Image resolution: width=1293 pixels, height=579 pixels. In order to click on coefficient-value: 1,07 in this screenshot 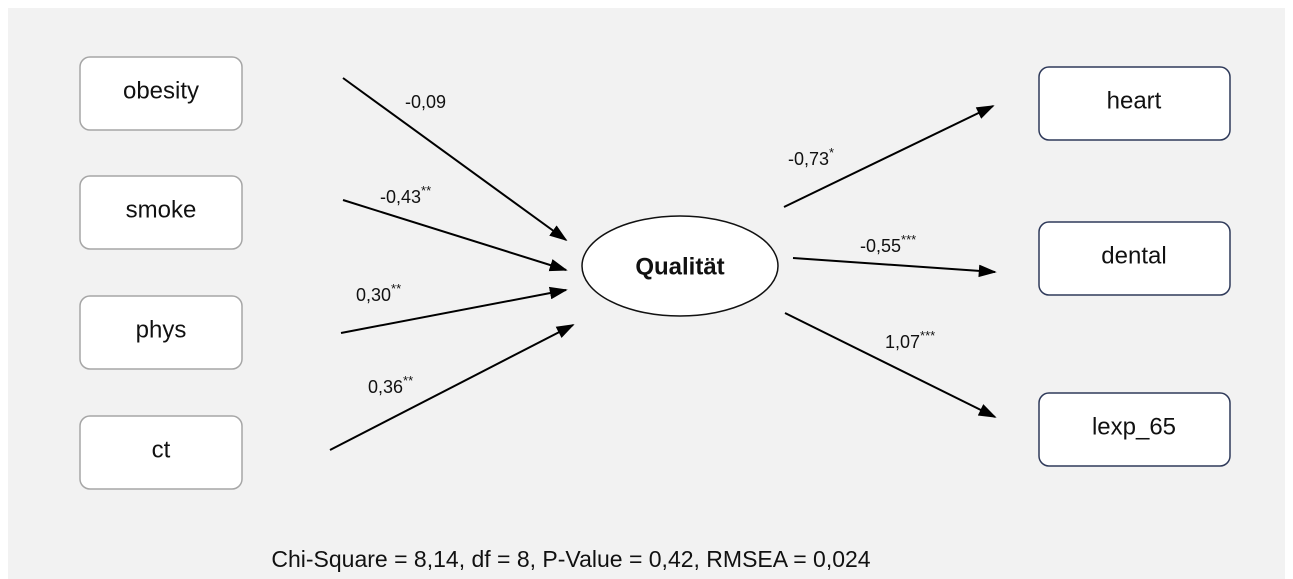, I will do `click(902, 342)`.